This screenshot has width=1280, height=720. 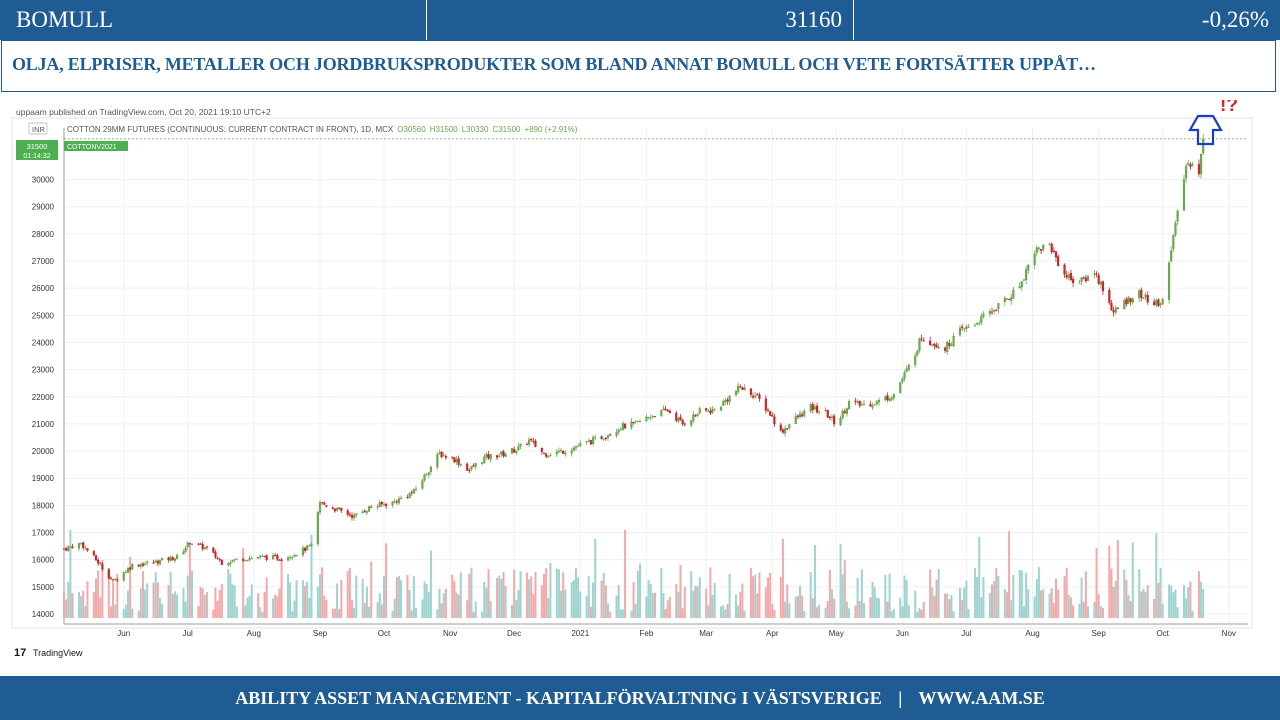 What do you see at coordinates (38, 128) in the screenshot?
I see `currency-badge-box` at bounding box center [38, 128].